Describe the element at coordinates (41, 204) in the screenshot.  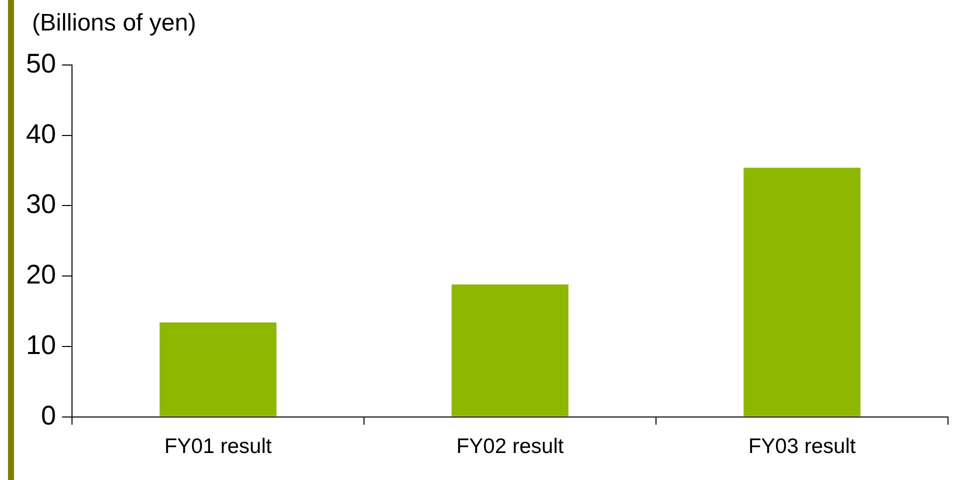
I see `y-tick-label: 30` at that location.